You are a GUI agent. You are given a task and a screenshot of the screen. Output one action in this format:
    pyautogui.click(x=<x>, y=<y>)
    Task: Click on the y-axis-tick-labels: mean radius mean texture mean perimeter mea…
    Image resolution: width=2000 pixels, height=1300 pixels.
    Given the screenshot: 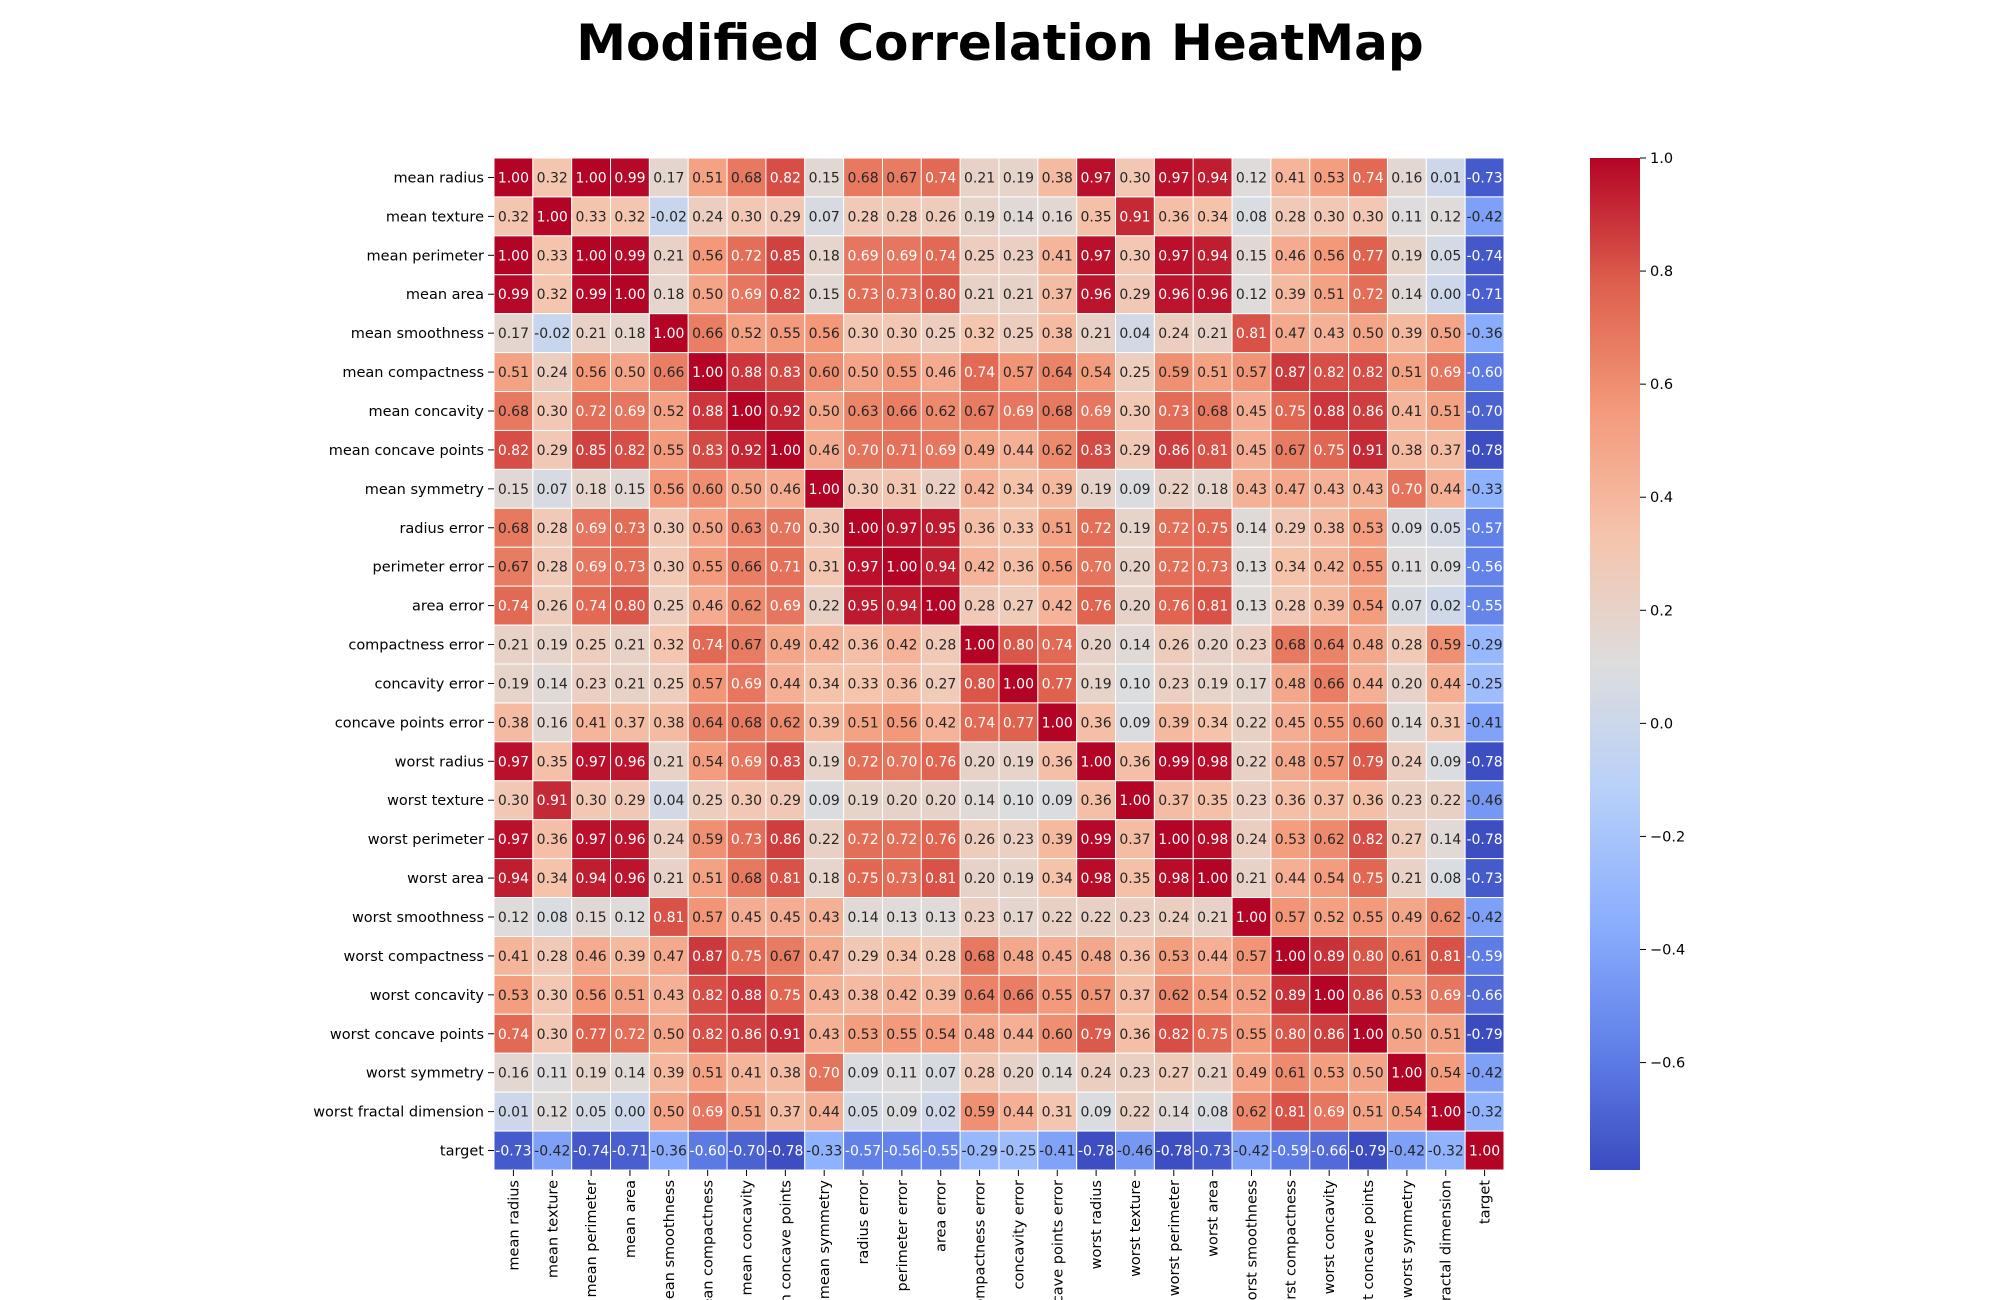 What is the action you would take?
    pyautogui.click(x=403, y=665)
    